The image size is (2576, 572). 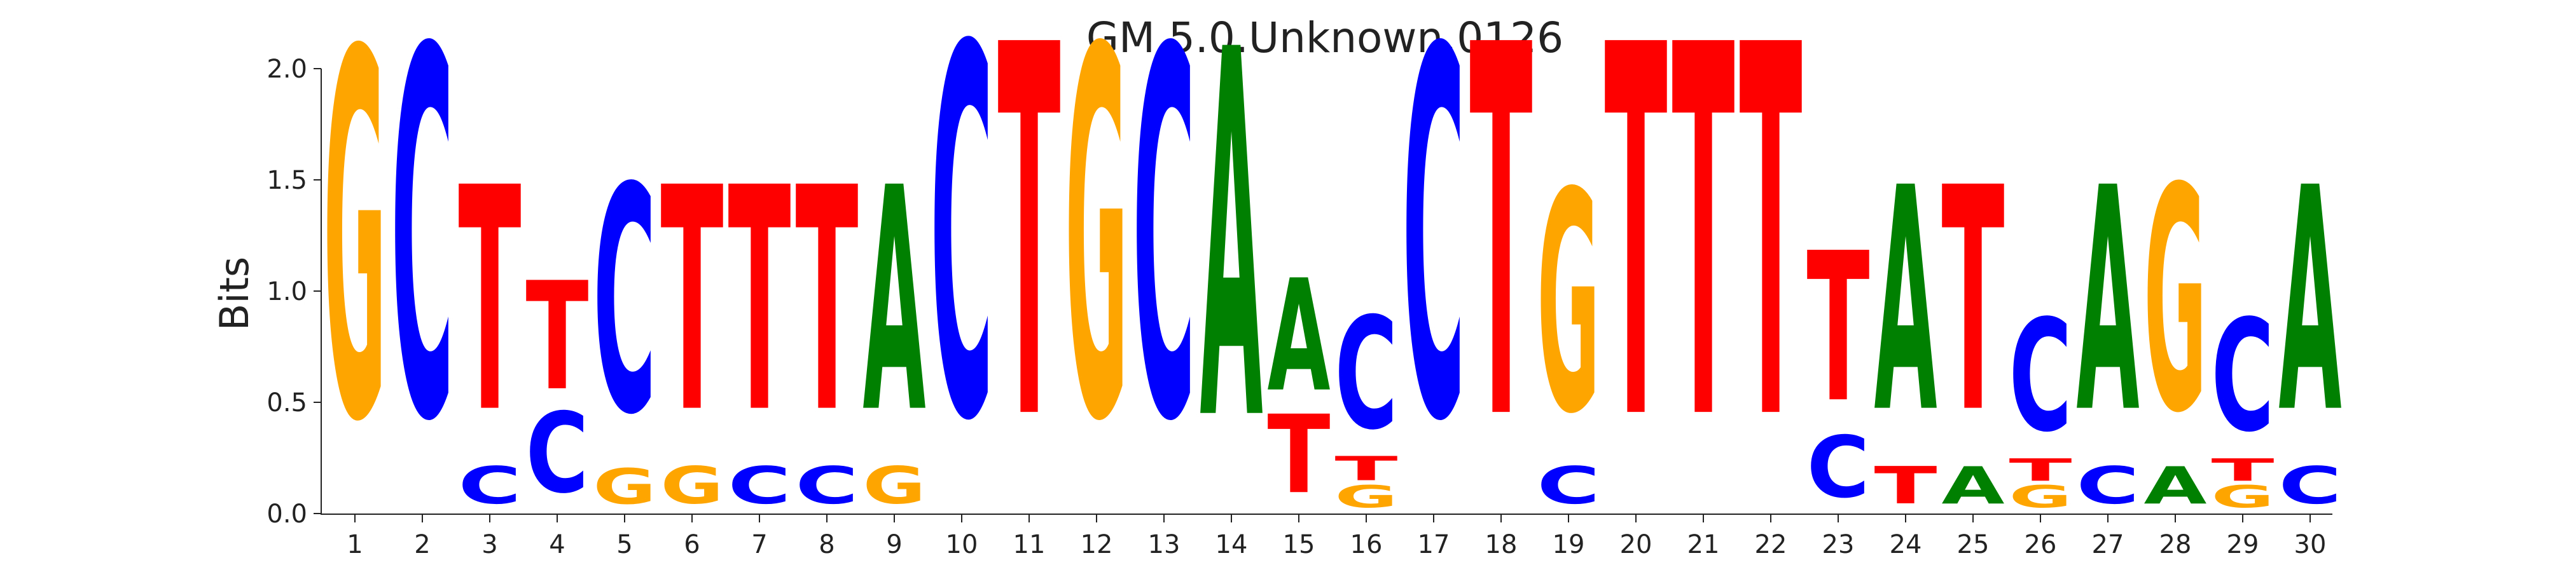 What do you see at coordinates (1906, 544) in the screenshot?
I see `x-tick-label: 24` at bounding box center [1906, 544].